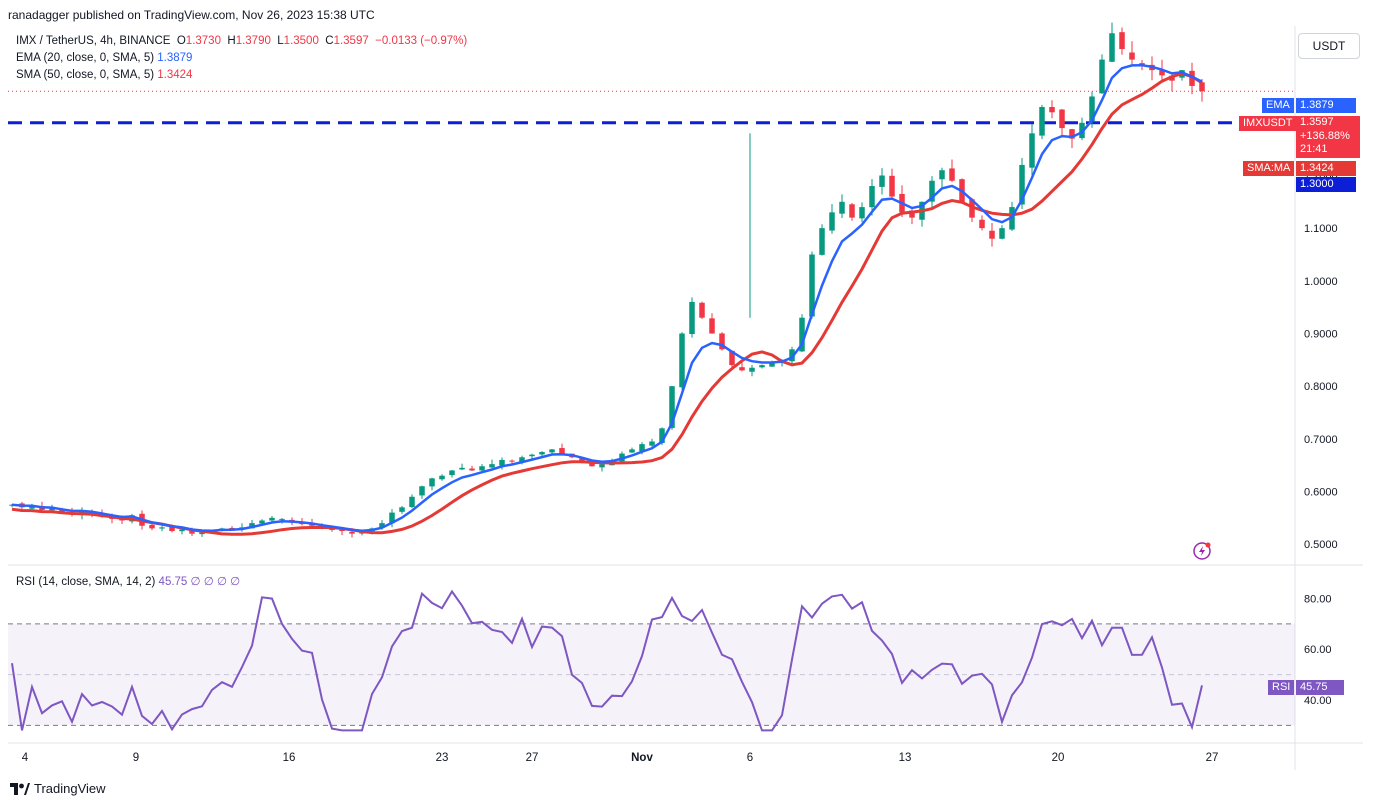 The image size is (1373, 807). I want to click on sma-legend: SMA (50, close, 0, SMA, 5) 1.3424, so click(104, 75).